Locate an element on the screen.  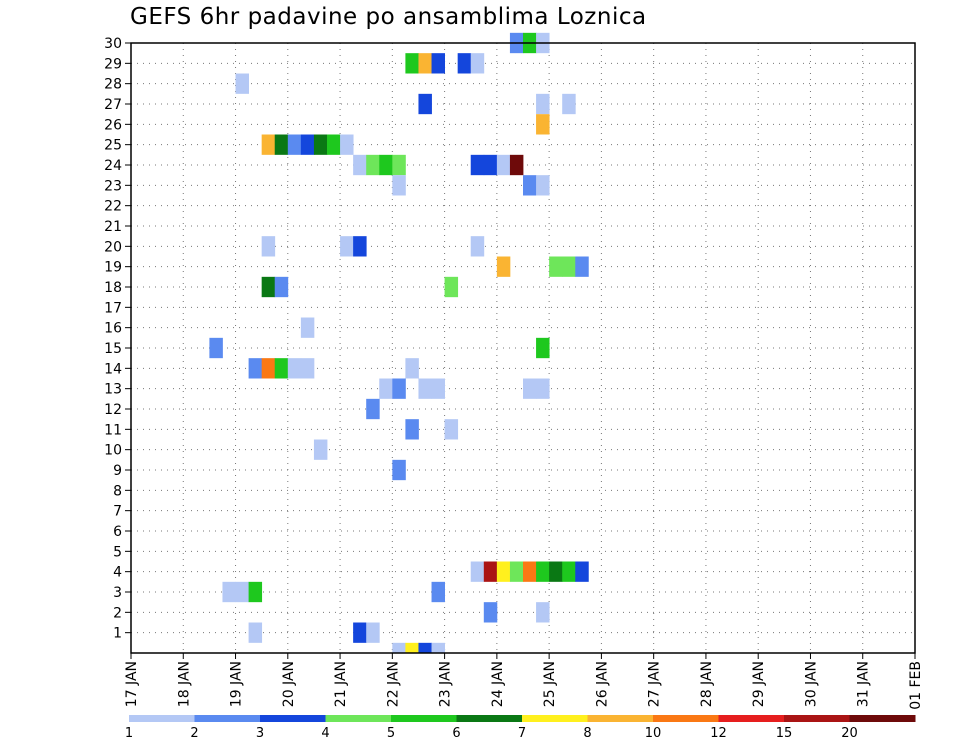
y-tick-label: 3 is located at coordinates (117, 593).